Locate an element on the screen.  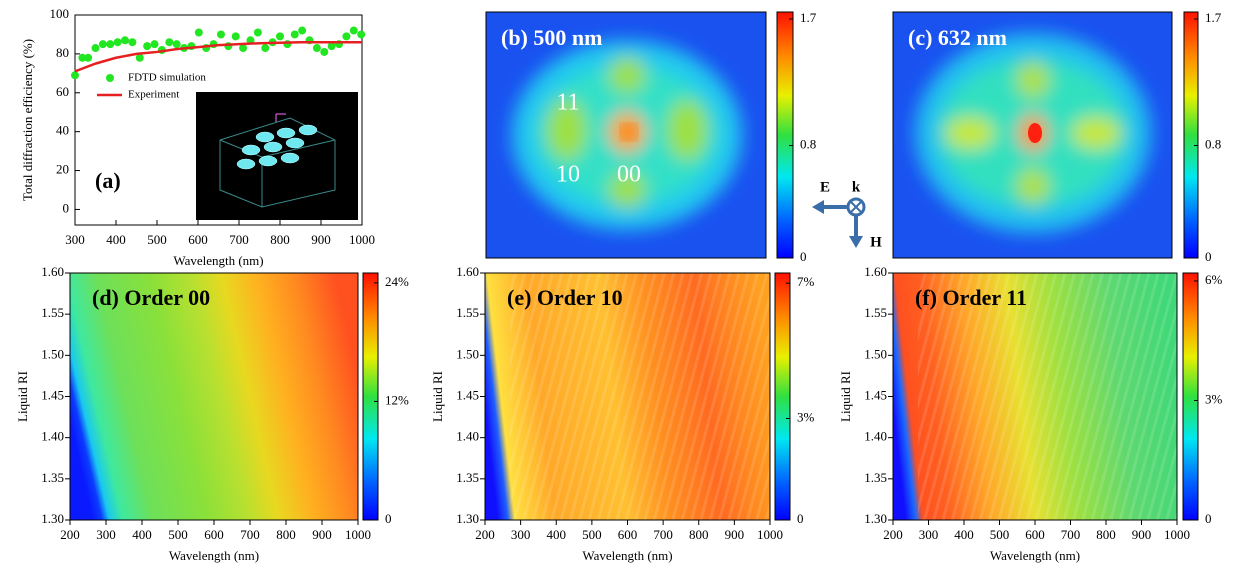
colorbar-tick-label: 7% is located at coordinates (806, 281).